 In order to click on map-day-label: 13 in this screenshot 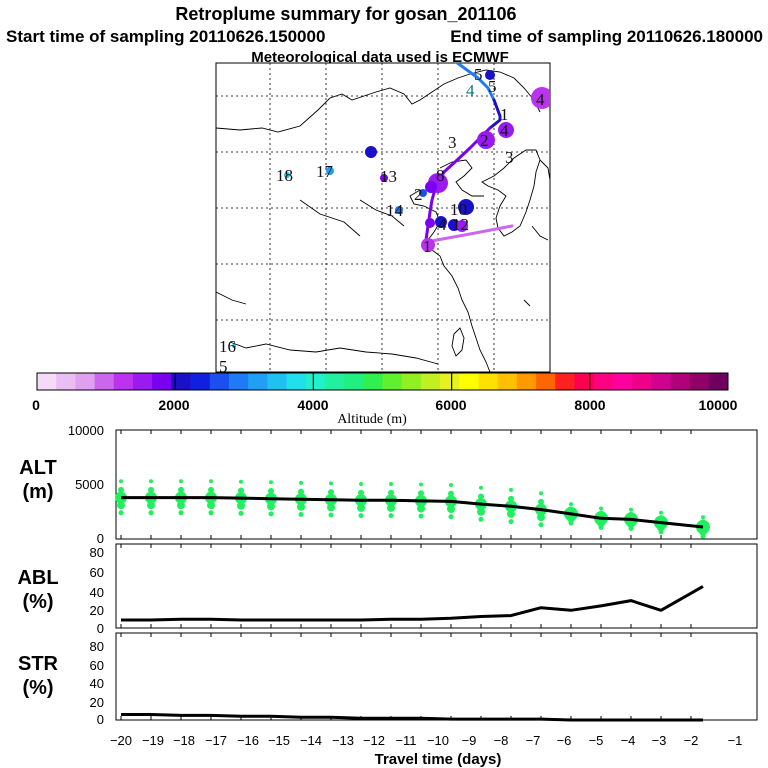, I will do `click(388, 176)`.